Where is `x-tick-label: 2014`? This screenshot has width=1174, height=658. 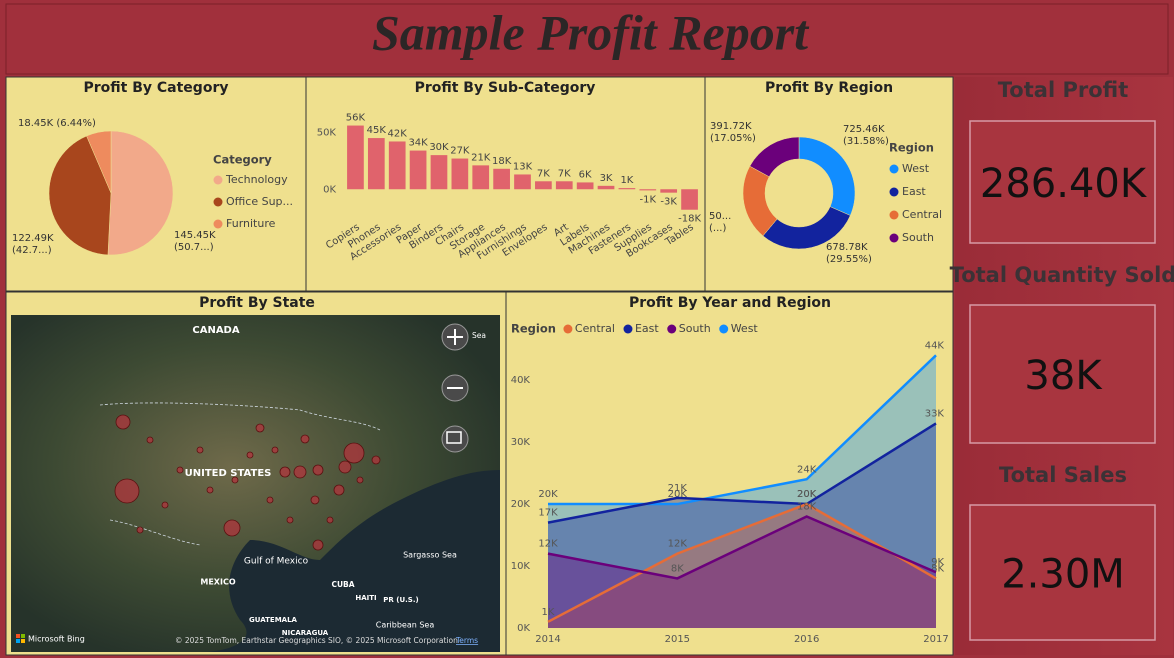
x-tick-label: 2014 is located at coordinates (547, 639).